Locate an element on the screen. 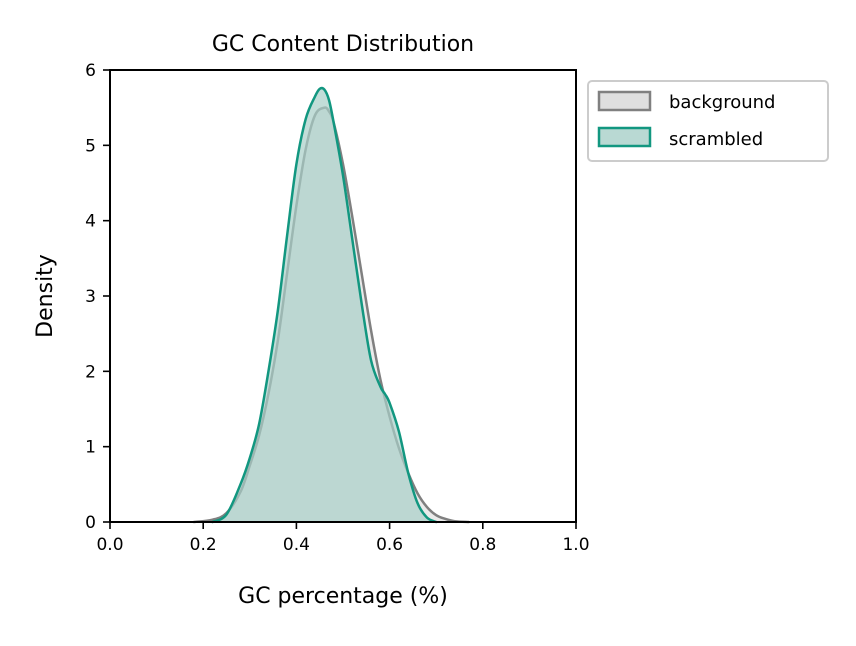 The height and width of the screenshot is (646, 856). y-tick-label: 2 is located at coordinates (90, 372).